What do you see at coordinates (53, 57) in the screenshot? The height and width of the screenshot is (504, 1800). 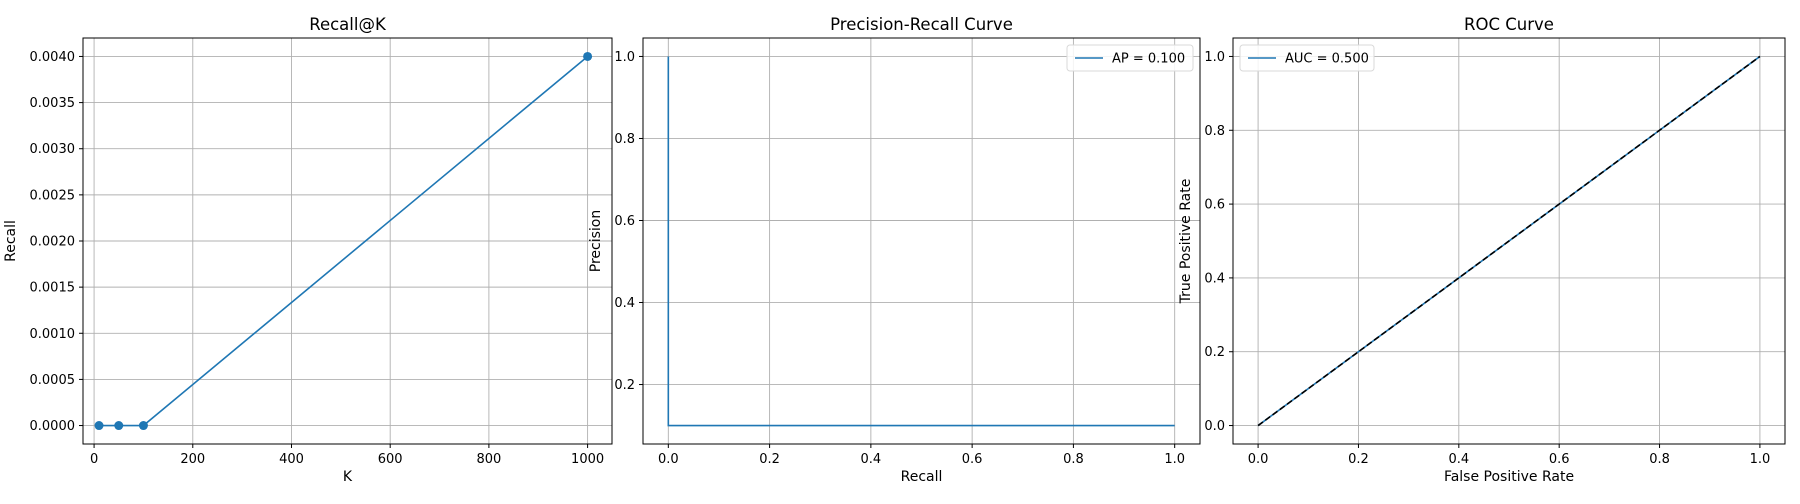 I see `y-tick-label: 0.0040` at bounding box center [53, 57].